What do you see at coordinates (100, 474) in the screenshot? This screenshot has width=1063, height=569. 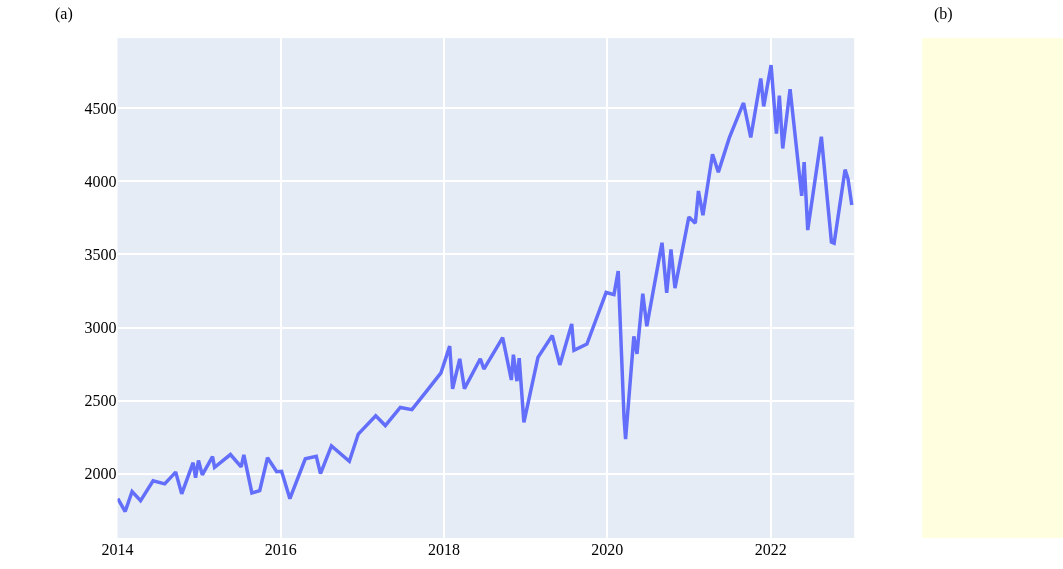 I see `y-tick-label: 2000` at bounding box center [100, 474].